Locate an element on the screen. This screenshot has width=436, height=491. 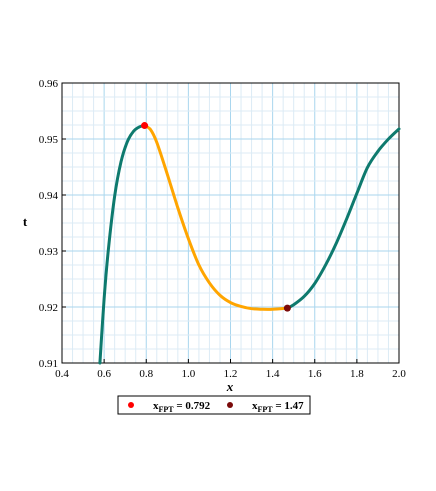
x-tick-label: 0.8 is located at coordinates (146, 374).